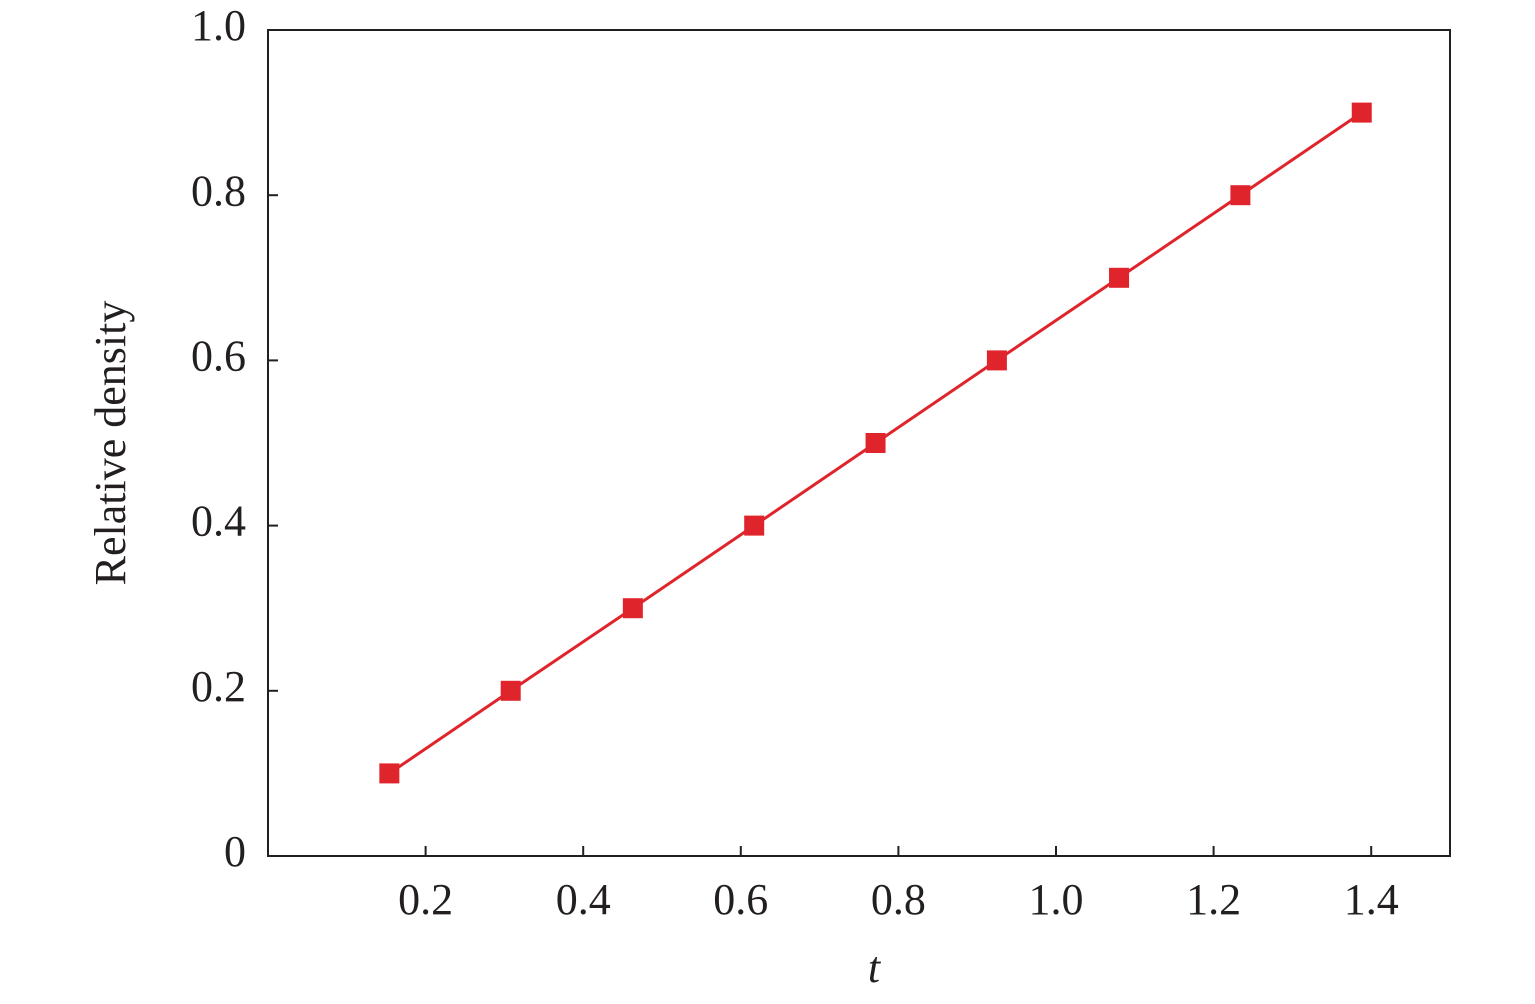 The width and height of the screenshot is (1535, 1004). Describe the element at coordinates (740, 899) in the screenshot. I see `x-tick-label: 0.6` at that location.